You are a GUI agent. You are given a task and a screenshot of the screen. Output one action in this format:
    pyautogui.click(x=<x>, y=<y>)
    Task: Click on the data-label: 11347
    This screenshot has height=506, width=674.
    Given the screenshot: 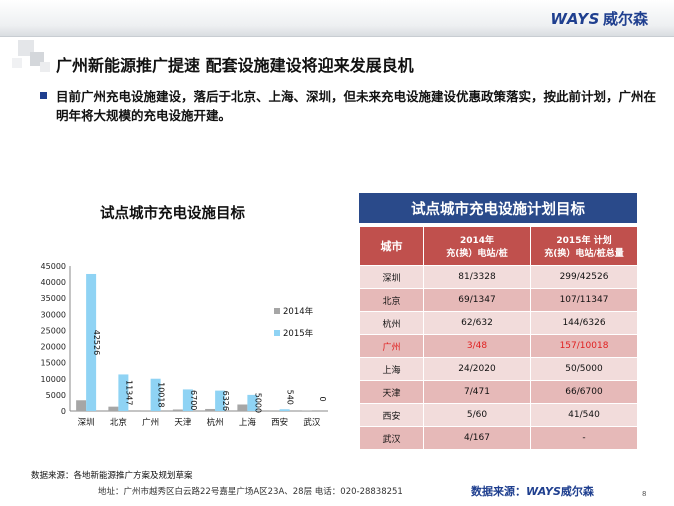 What is the action you would take?
    pyautogui.click(x=128, y=392)
    